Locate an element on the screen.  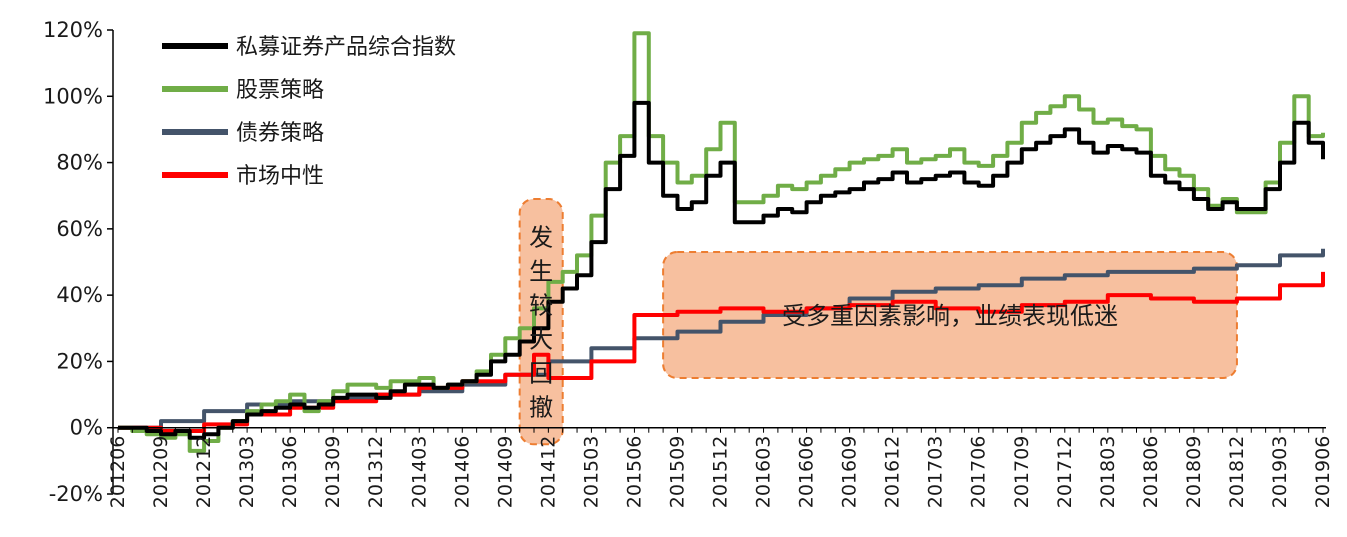
x-tick-label: 201612 is located at coordinates (893, 472).